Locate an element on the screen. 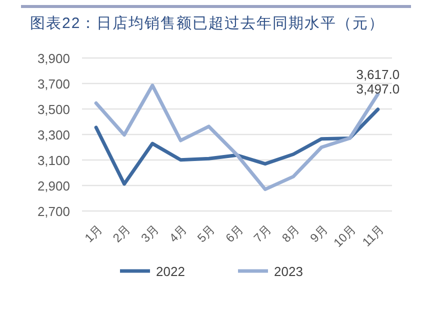 The width and height of the screenshot is (430, 320). y-tick-label: 3,700 is located at coordinates (53, 84).